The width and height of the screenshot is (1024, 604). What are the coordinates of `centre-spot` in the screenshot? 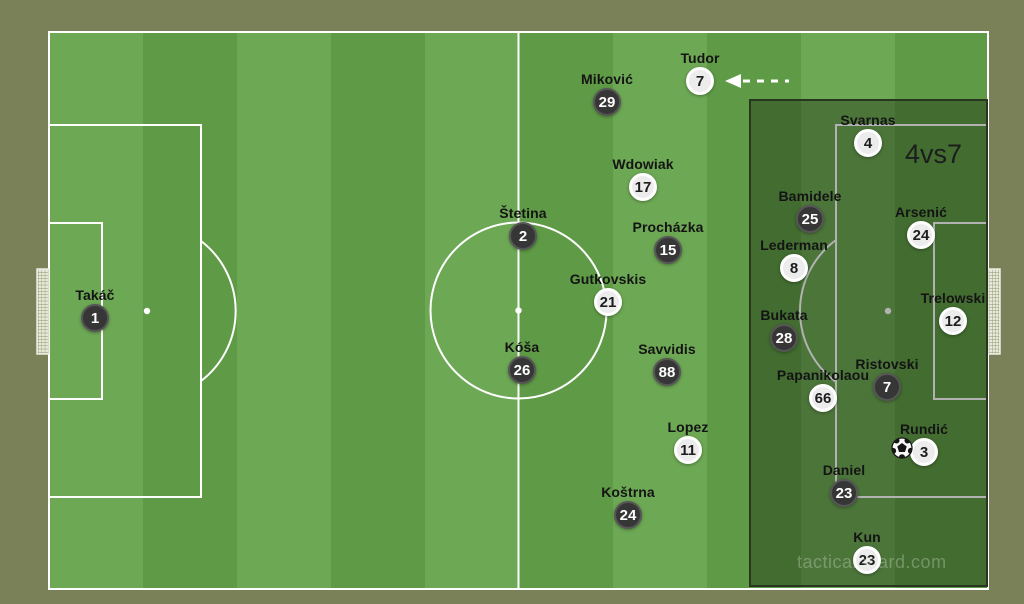 It's located at (518, 310).